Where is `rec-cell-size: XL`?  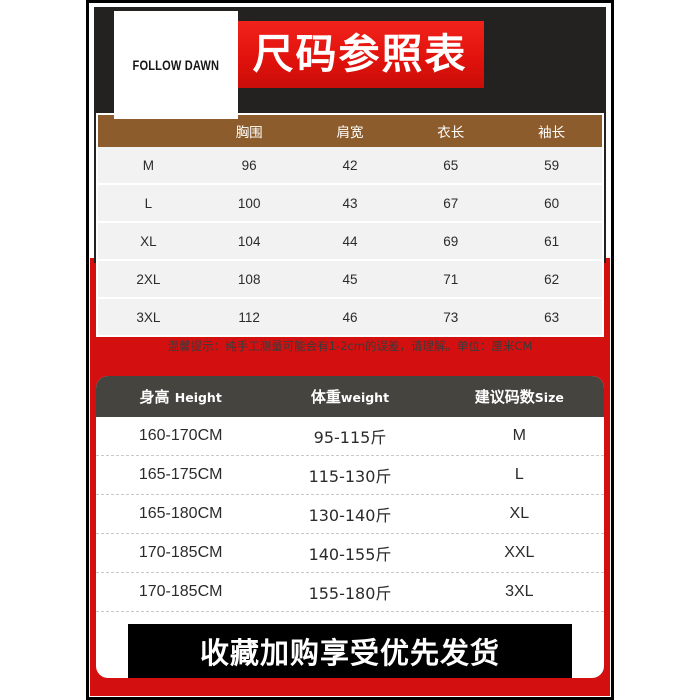
rec-cell-size: XL is located at coordinates (519, 513).